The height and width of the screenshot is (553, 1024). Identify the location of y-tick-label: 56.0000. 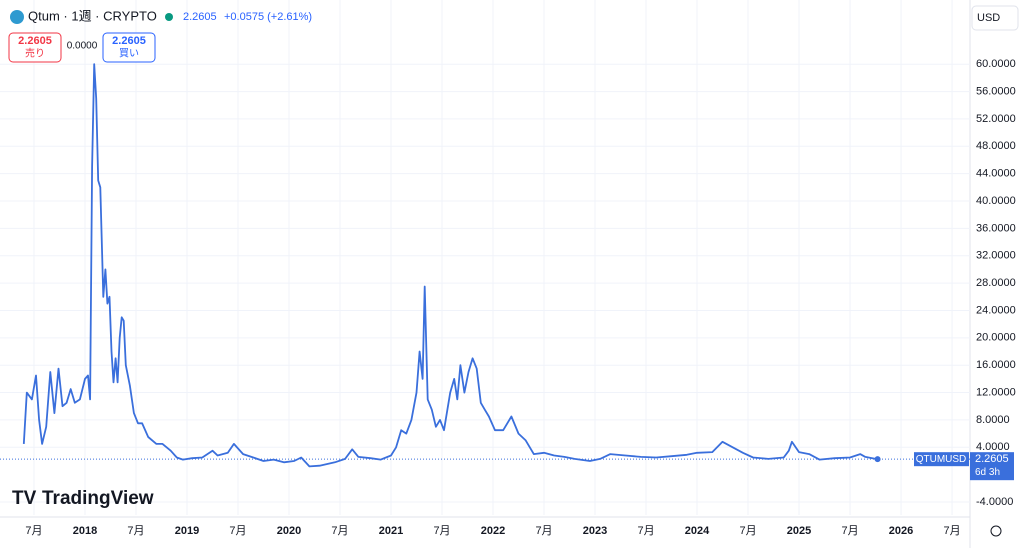
(996, 91).